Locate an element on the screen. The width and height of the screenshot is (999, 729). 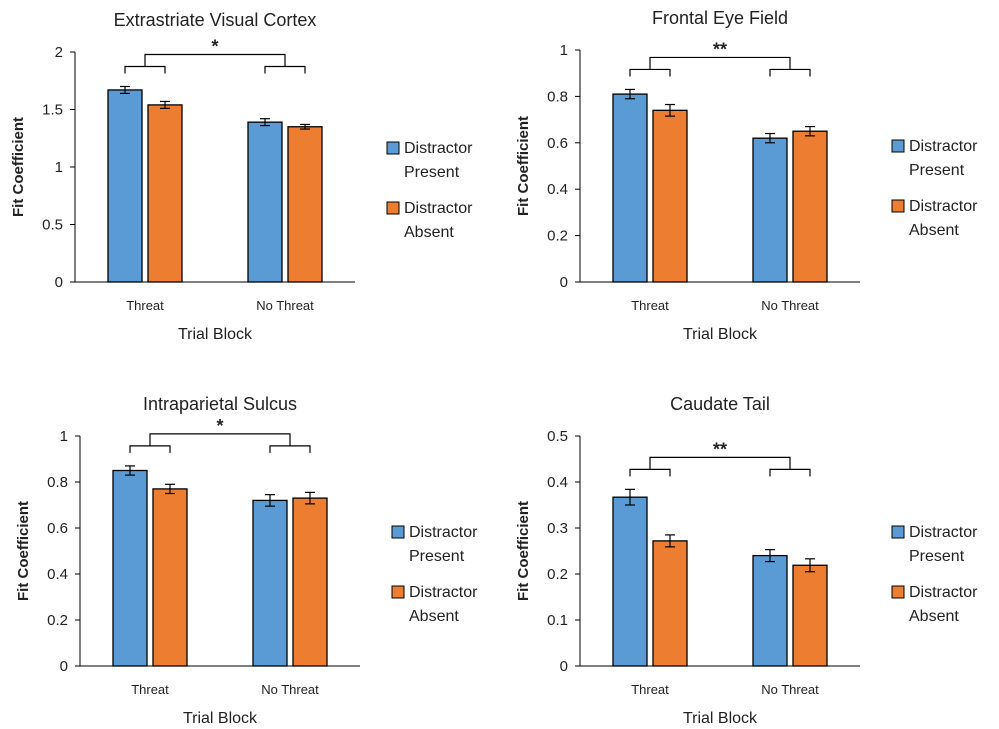
chart-title: Caudate Tail is located at coordinates (720, 404).